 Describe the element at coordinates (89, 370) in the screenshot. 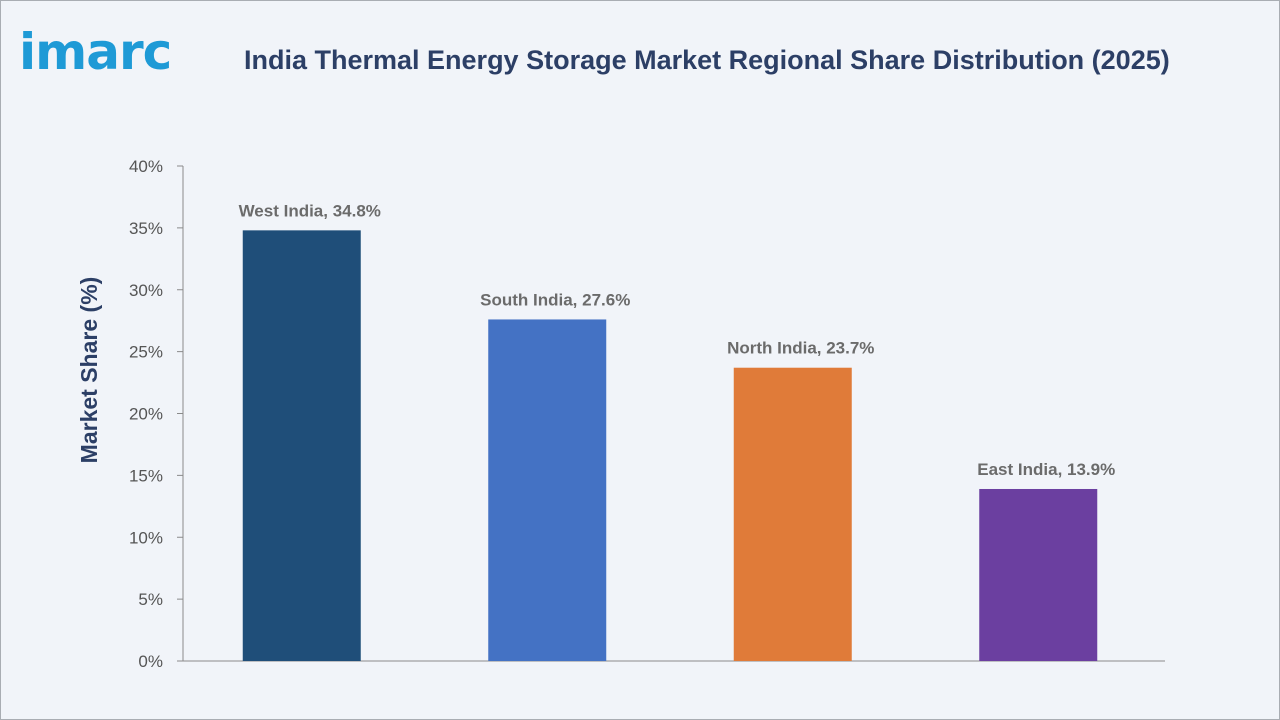

I see `y-axis-label: Market Share (%)` at that location.